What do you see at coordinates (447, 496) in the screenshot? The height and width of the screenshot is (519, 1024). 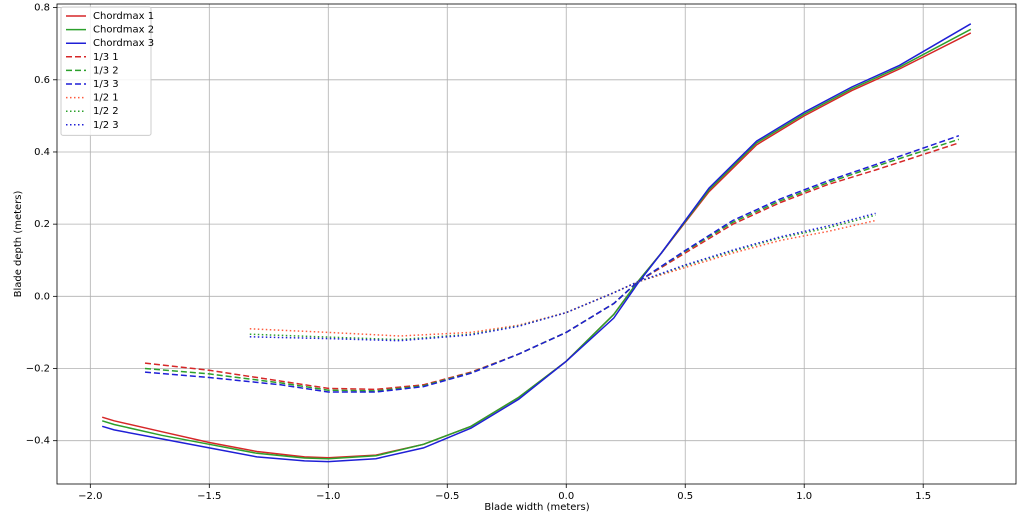 I see `x-tick-label: −0.5` at bounding box center [447, 496].